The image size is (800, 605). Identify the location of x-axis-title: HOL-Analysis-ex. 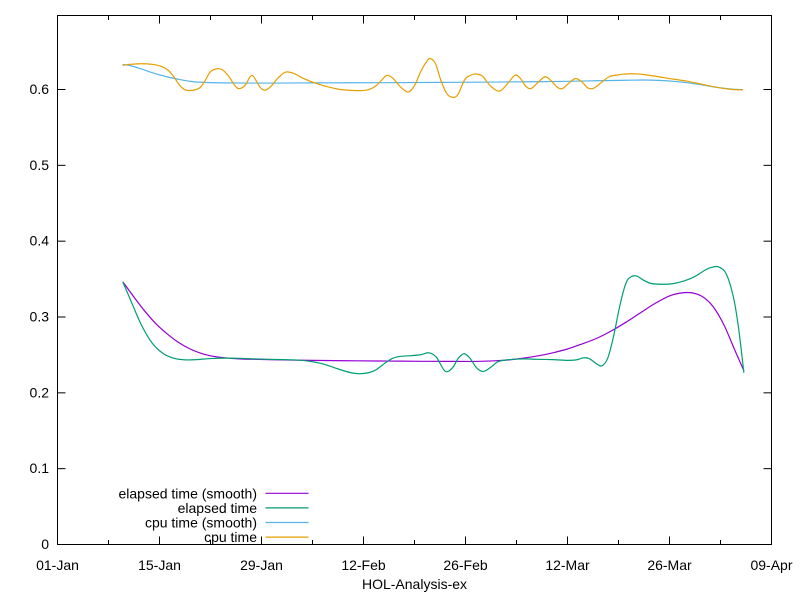
(414, 584).